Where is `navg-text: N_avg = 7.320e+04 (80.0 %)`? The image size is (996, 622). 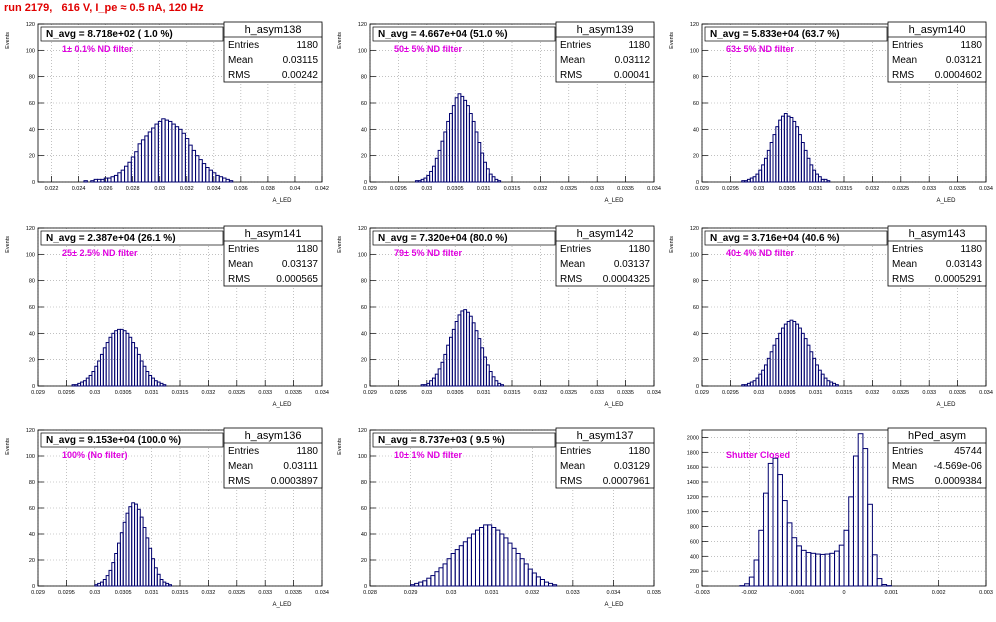
navg-text: N_avg = 7.320e+04 (80.0 %) is located at coordinates (443, 238).